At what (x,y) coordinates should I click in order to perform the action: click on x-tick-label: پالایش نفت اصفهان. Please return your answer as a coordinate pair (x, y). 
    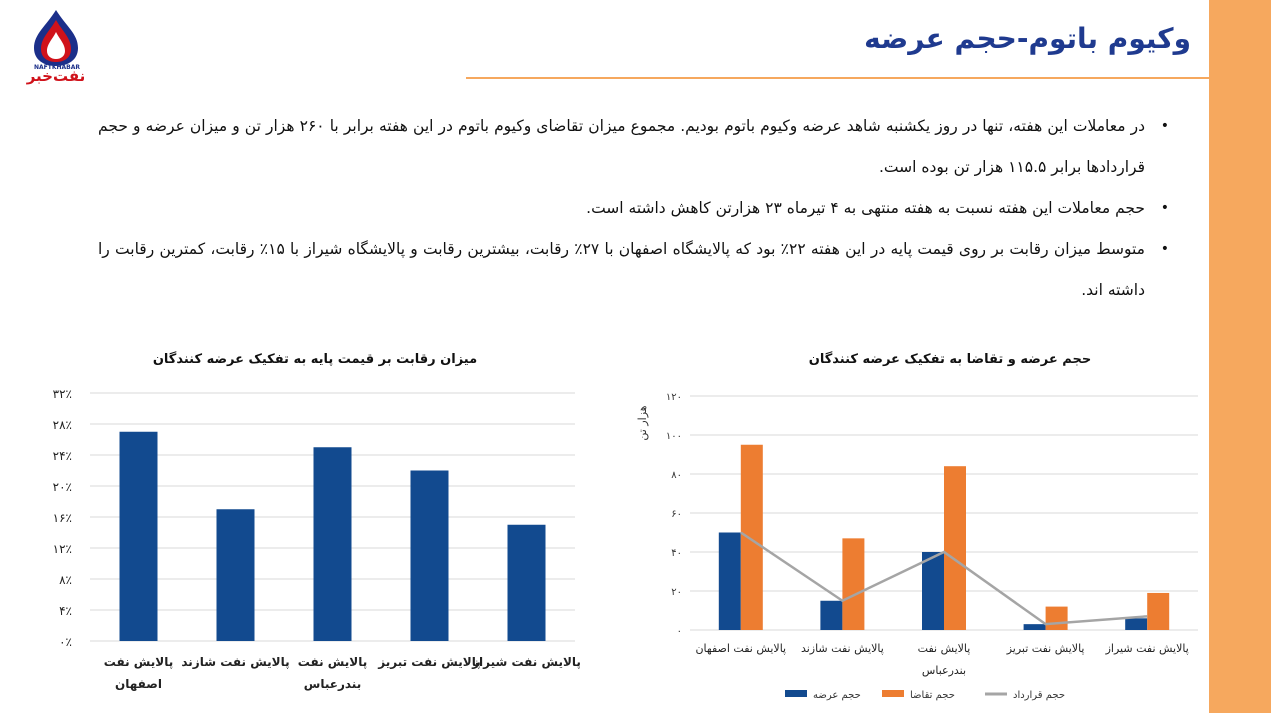
    Looking at the image, I should click on (740, 648).